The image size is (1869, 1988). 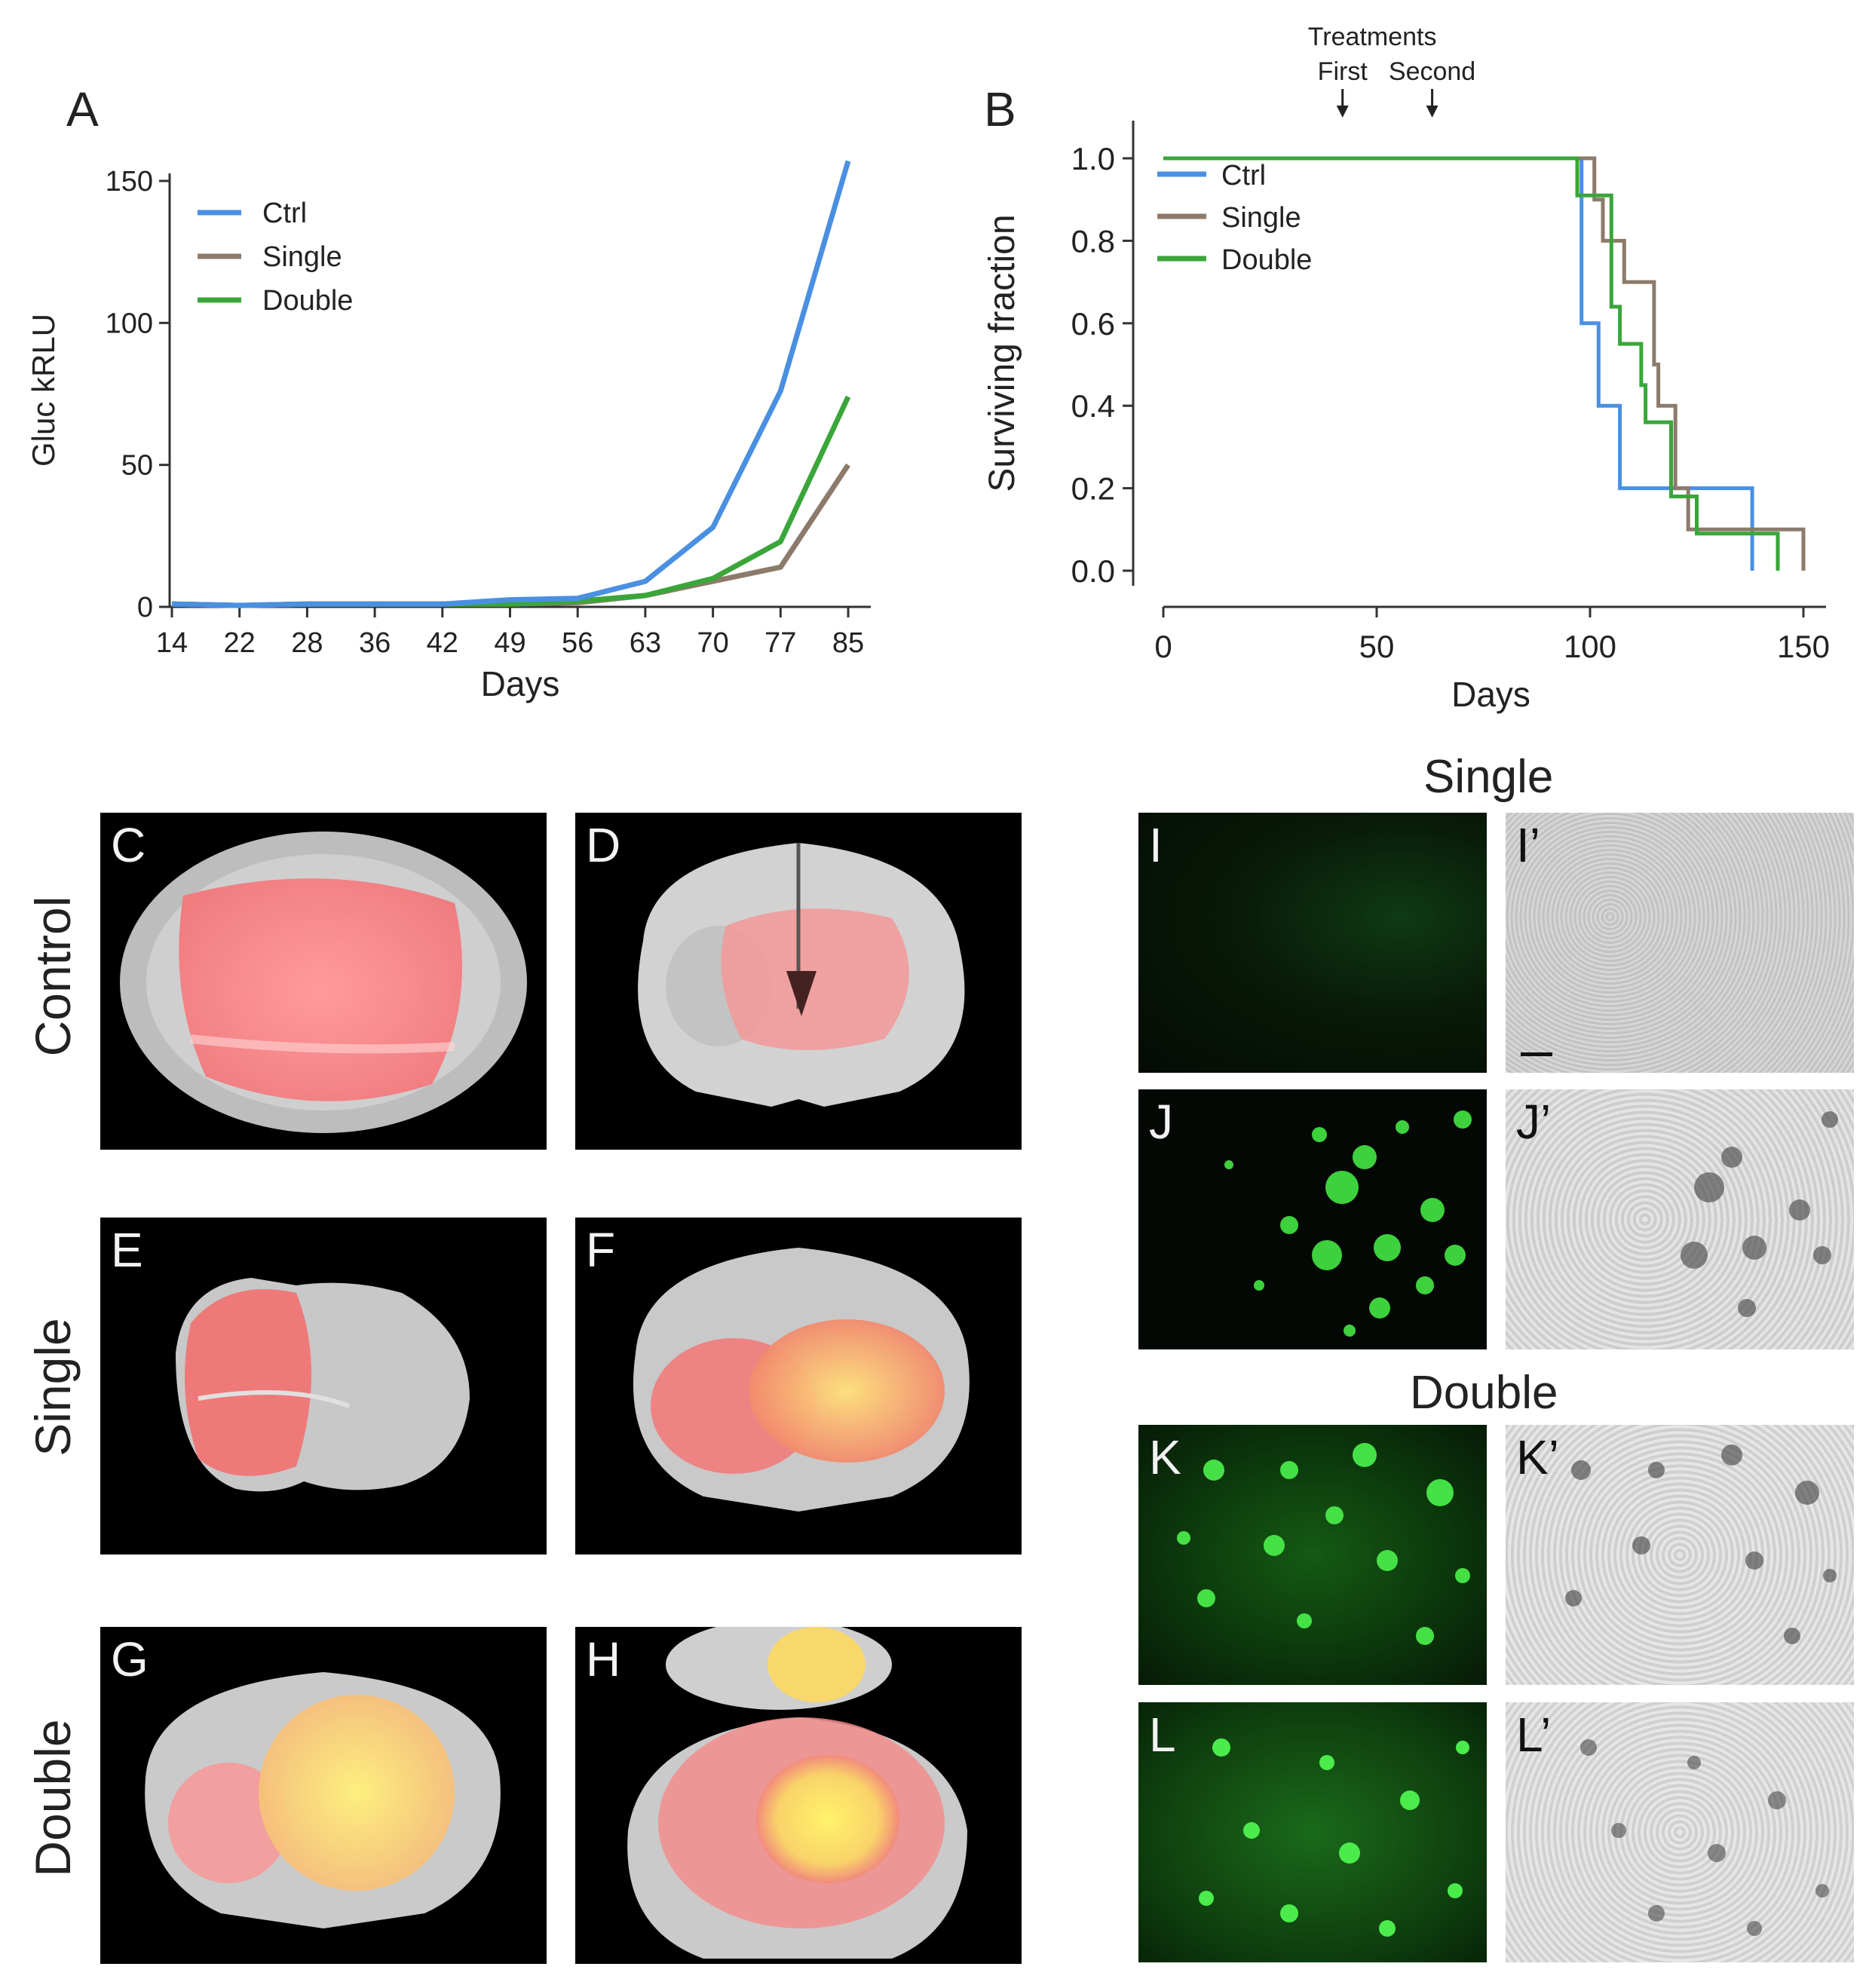 I want to click on y-tick-label: 100, so click(x=129, y=323).